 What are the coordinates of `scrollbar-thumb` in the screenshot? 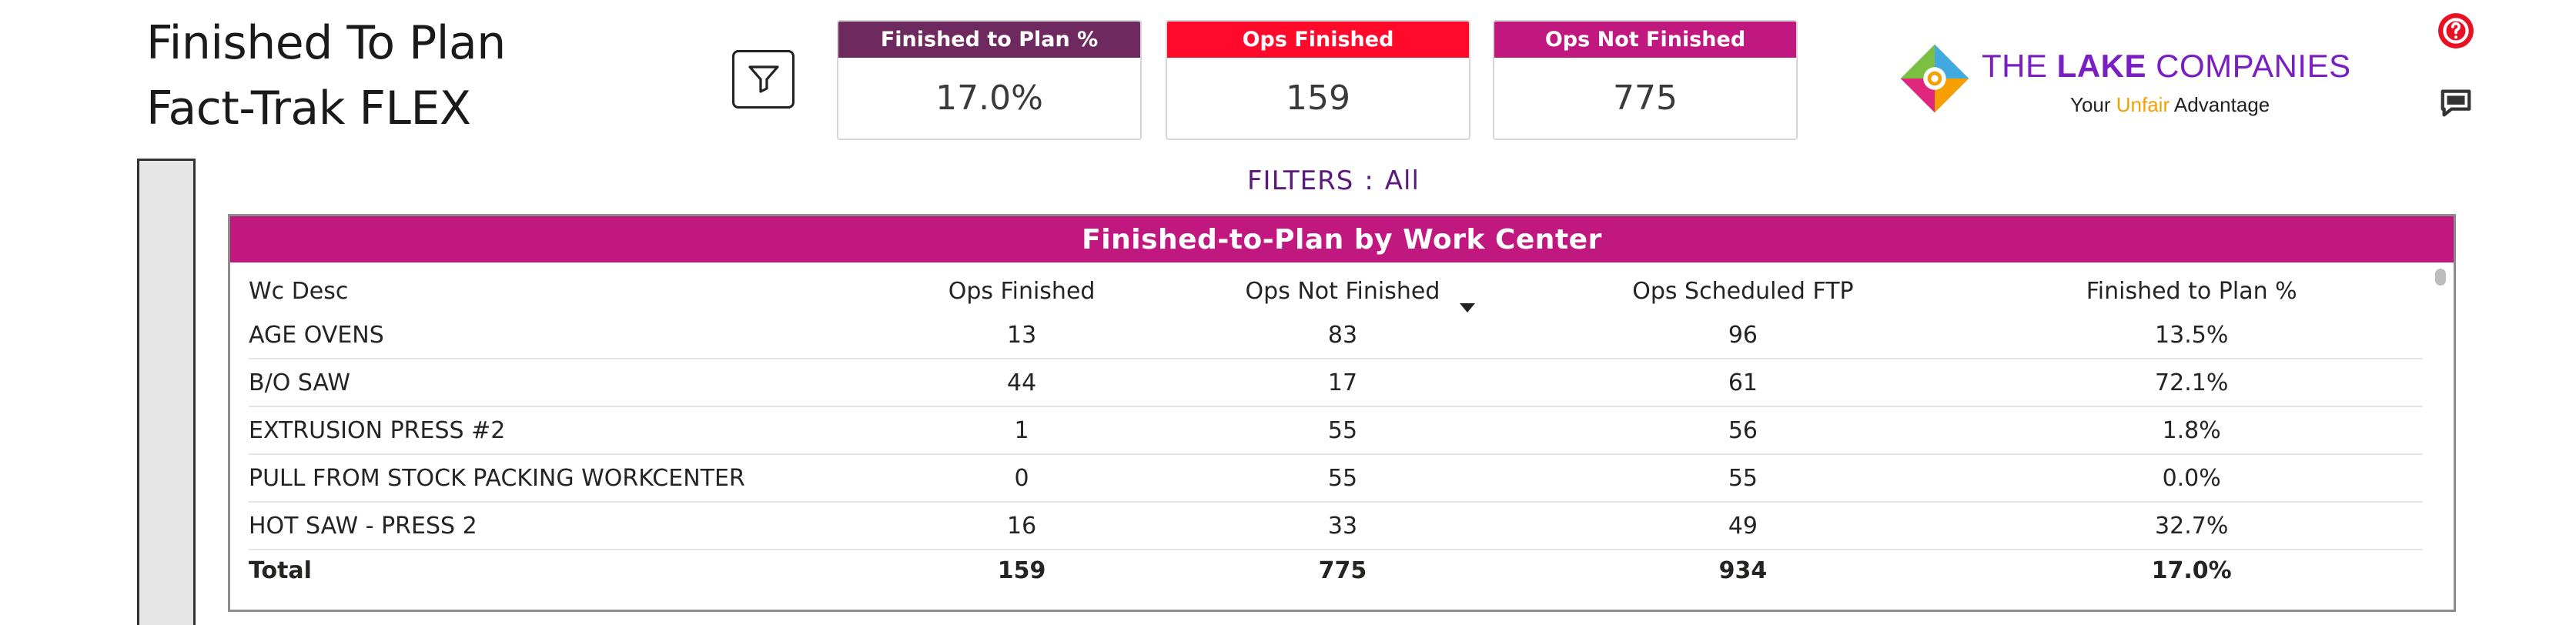 It's located at (2441, 277).